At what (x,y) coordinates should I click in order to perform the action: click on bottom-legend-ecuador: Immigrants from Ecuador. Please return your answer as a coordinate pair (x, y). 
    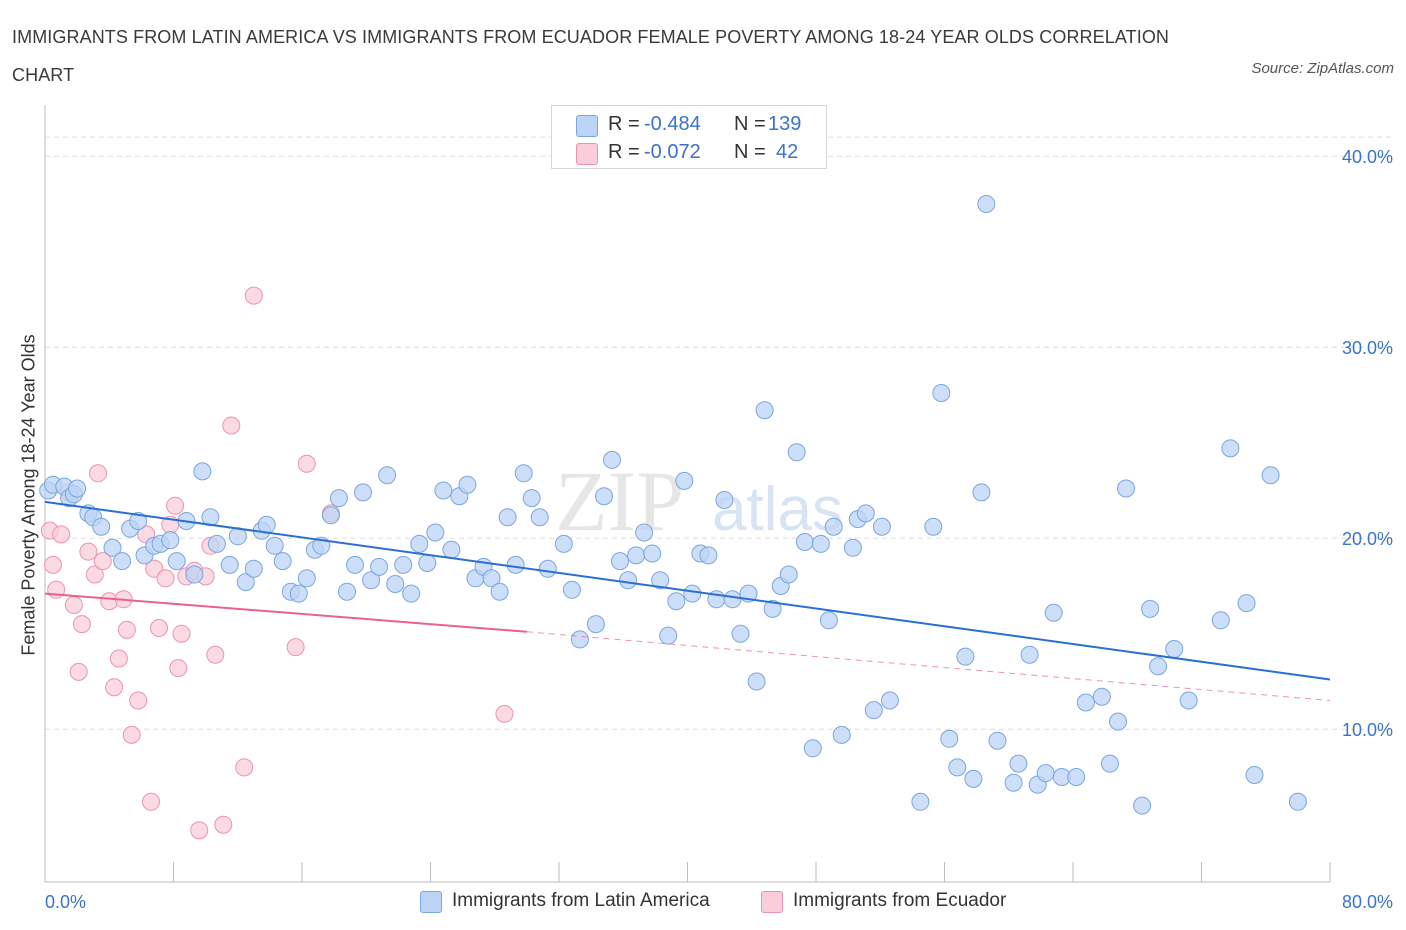
    Looking at the image, I should click on (901, 902).